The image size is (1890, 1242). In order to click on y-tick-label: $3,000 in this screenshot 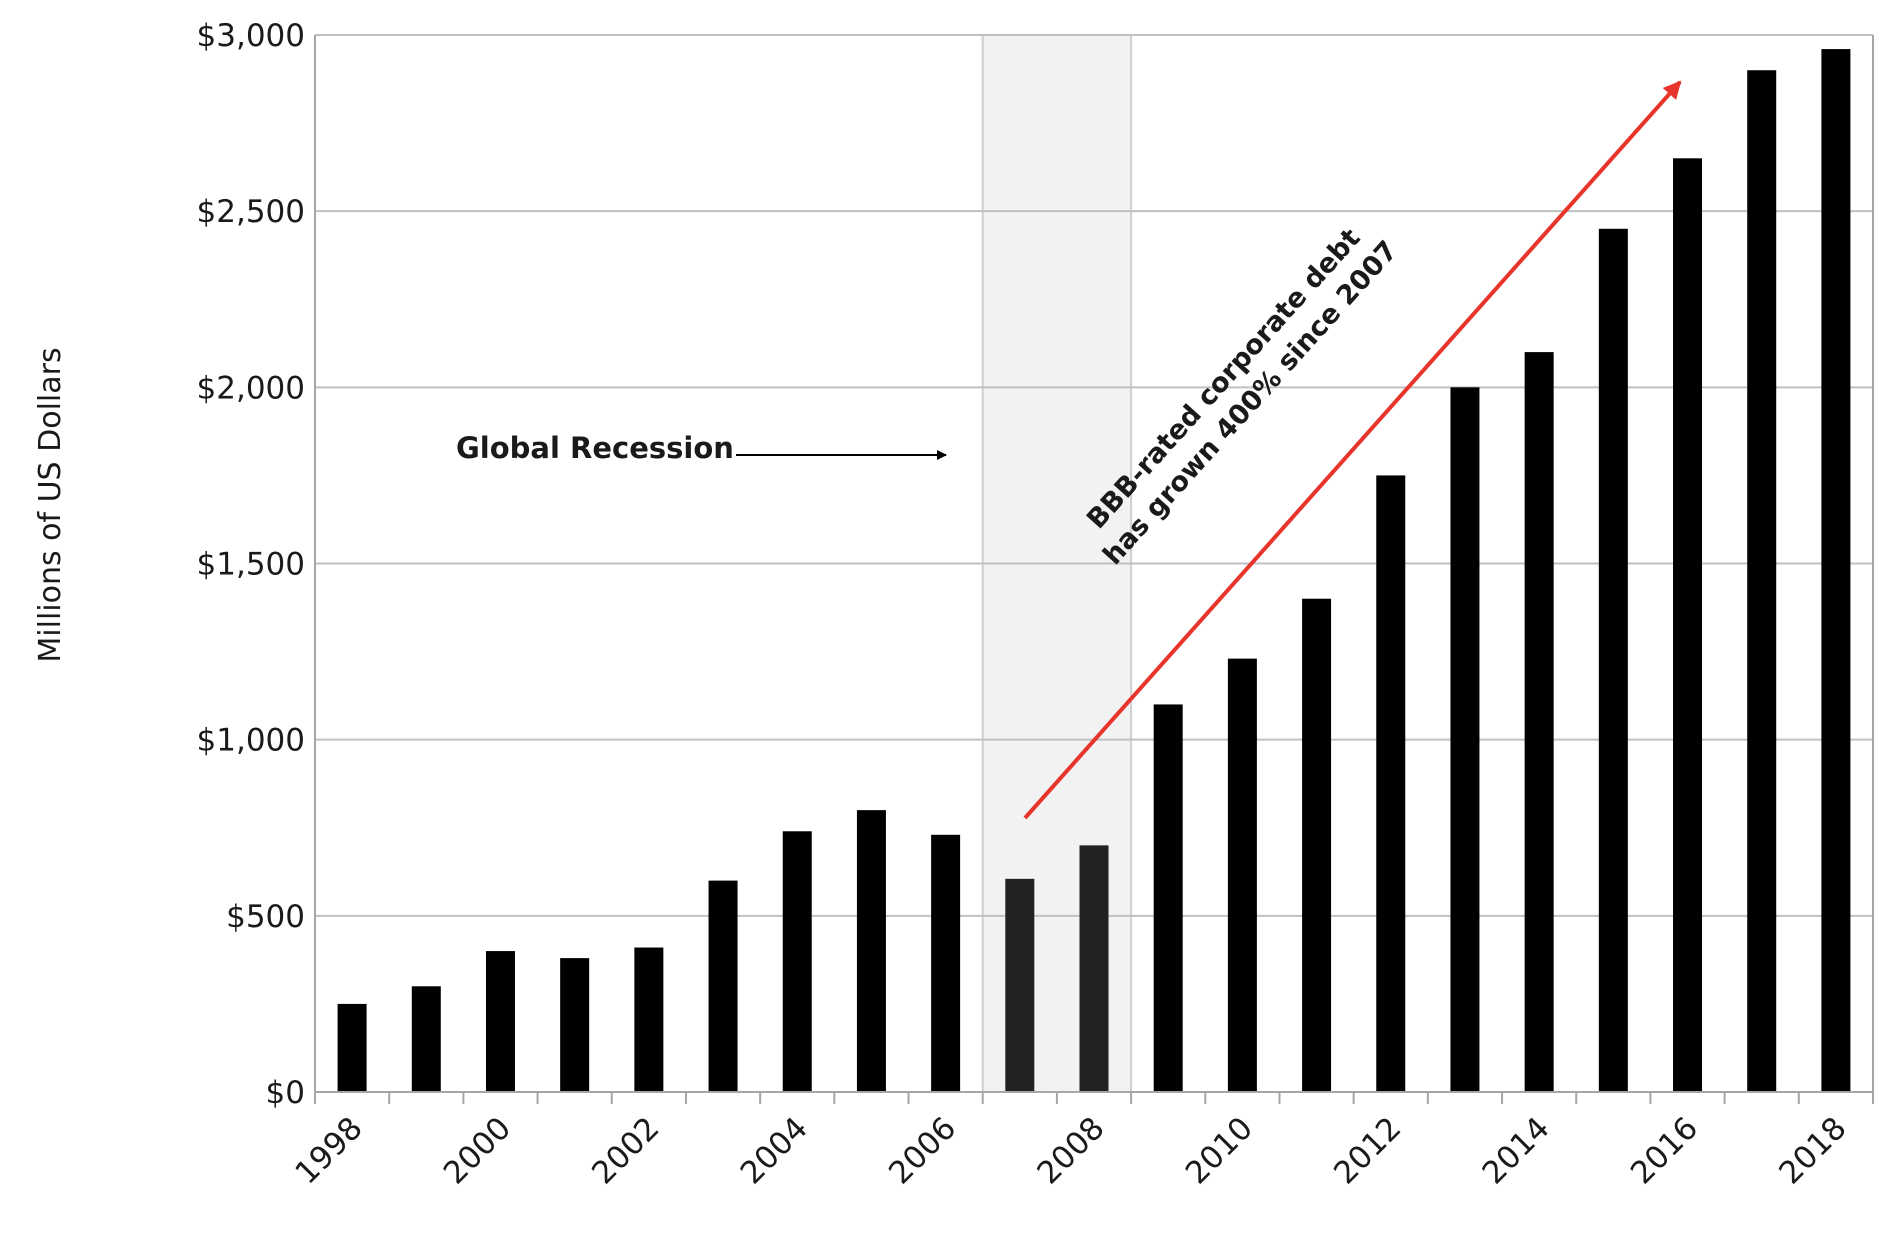, I will do `click(251, 36)`.